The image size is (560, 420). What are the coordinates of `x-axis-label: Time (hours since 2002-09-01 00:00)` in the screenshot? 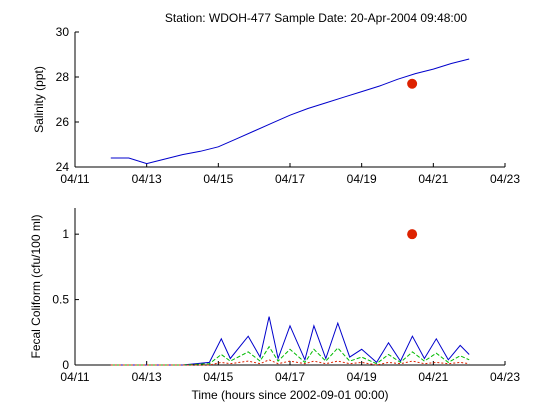 It's located at (290, 395).